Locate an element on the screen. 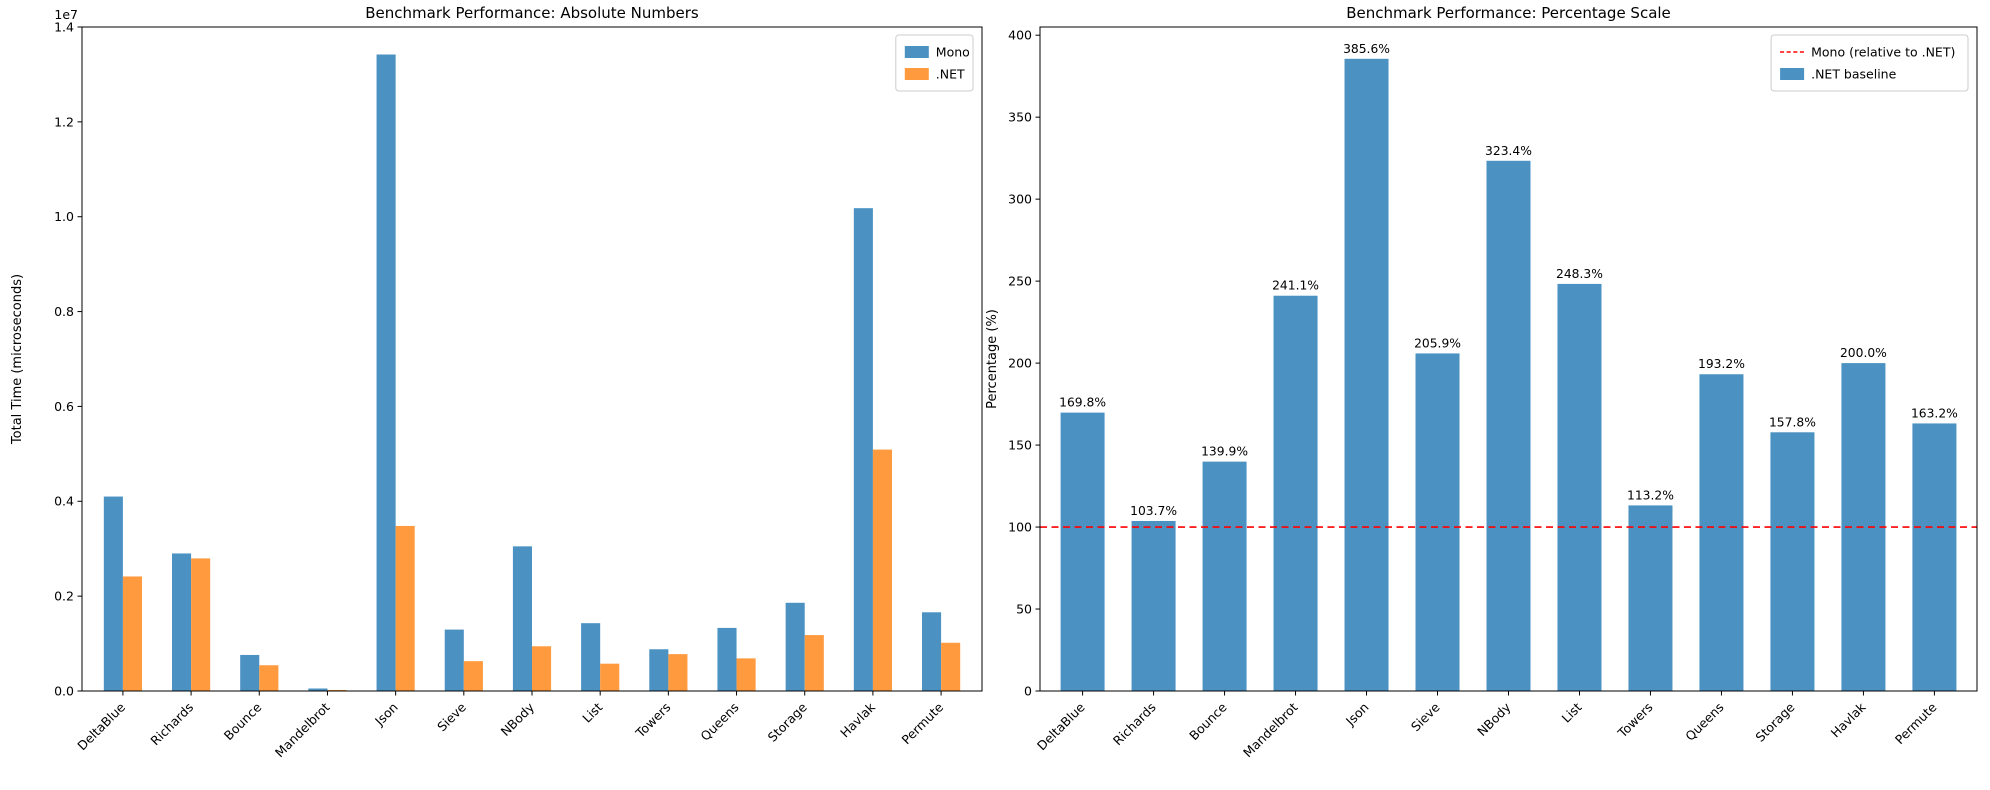  bar-net-nbody is located at coordinates (542, 668).